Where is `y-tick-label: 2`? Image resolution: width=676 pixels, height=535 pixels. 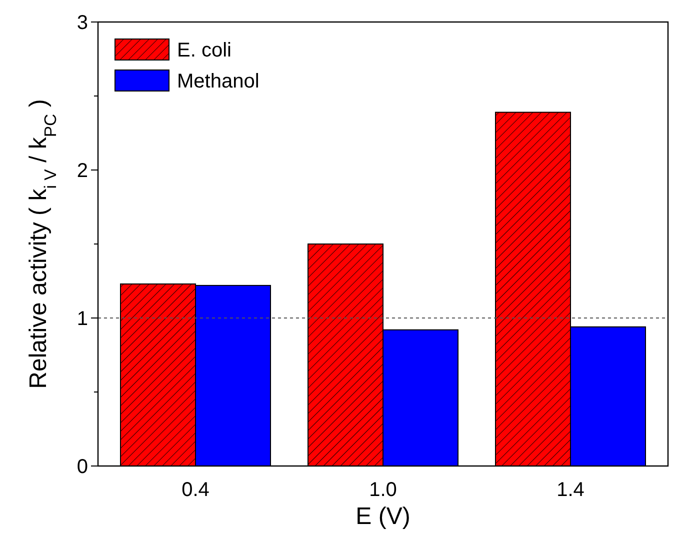
y-tick-label: 2 is located at coordinates (82, 171).